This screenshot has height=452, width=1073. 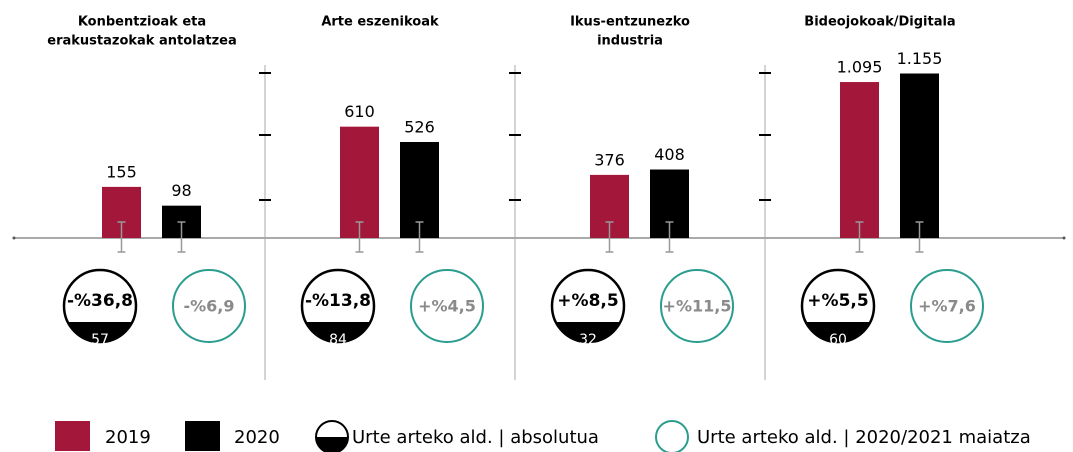 I want to click on change-2021-label: +%11,5, so click(x=697, y=306).